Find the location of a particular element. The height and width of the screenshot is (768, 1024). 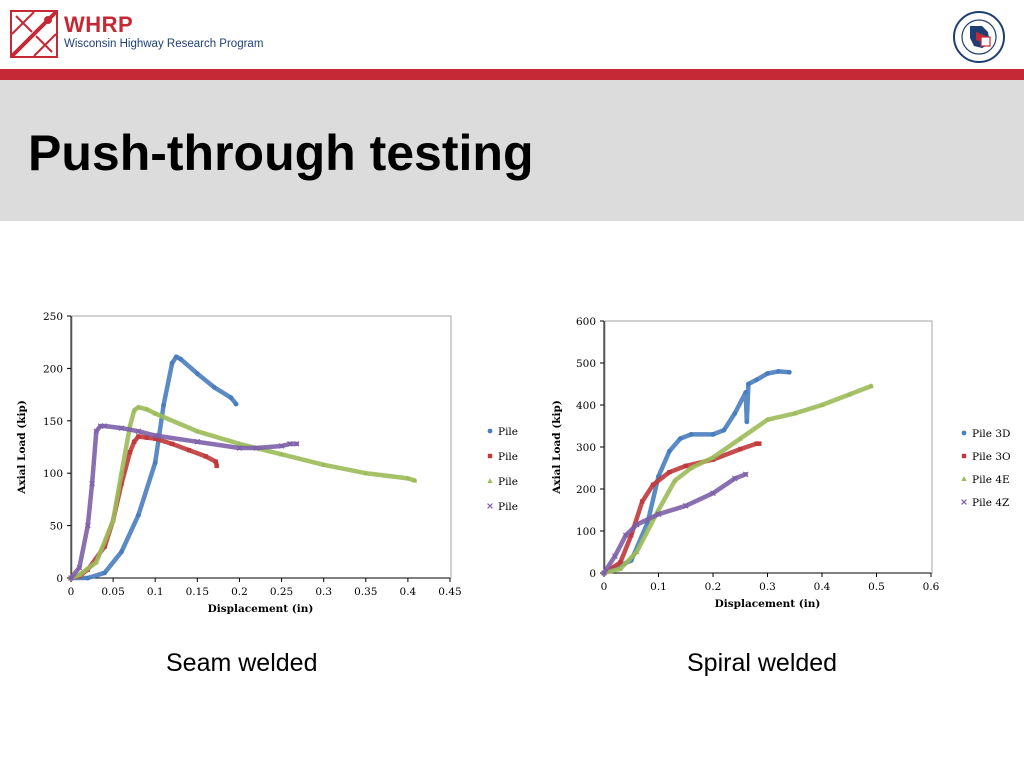

chart-frame is located at coordinates (768, 447).